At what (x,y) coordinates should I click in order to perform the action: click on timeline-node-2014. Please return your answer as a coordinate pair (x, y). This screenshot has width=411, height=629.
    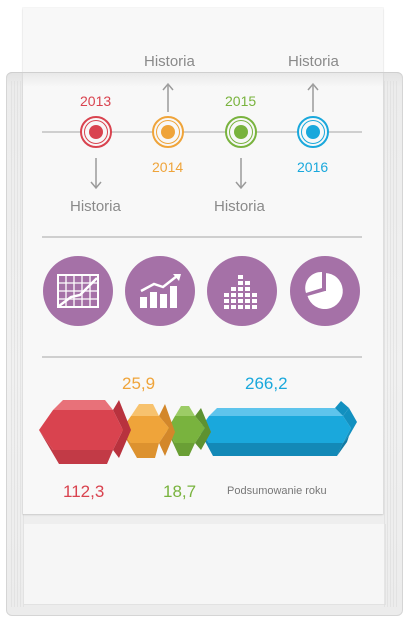
    Looking at the image, I should click on (168, 132).